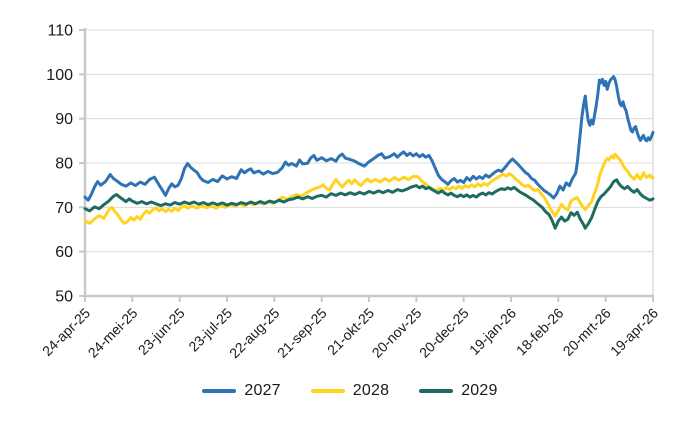  I want to click on legend-item-2028: 2028, so click(350, 391).